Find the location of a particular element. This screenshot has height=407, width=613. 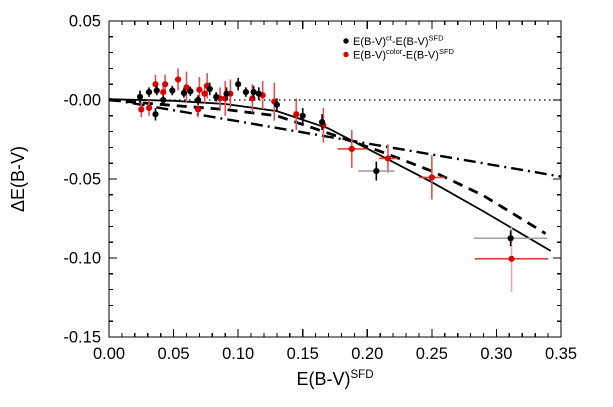

x-tick-label: 0.25 is located at coordinates (432, 354).